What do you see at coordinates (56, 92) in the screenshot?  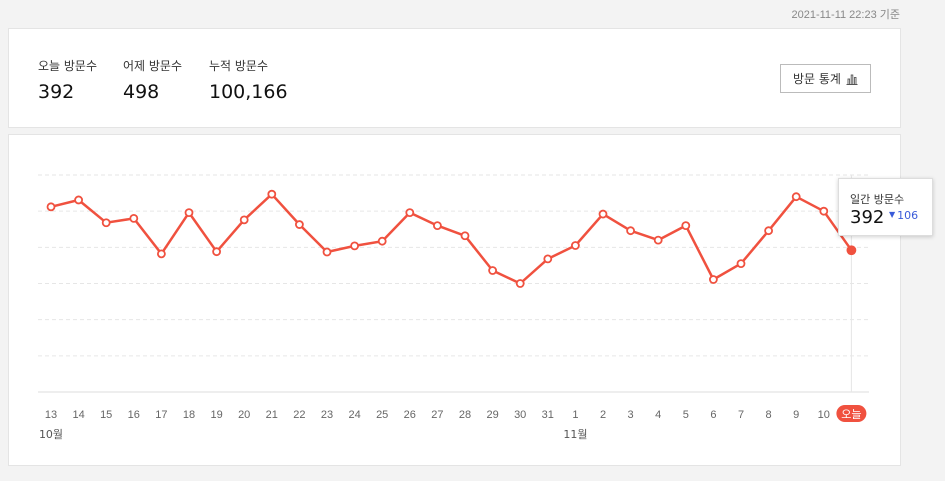 I see `today-visits-value: 392` at bounding box center [56, 92].